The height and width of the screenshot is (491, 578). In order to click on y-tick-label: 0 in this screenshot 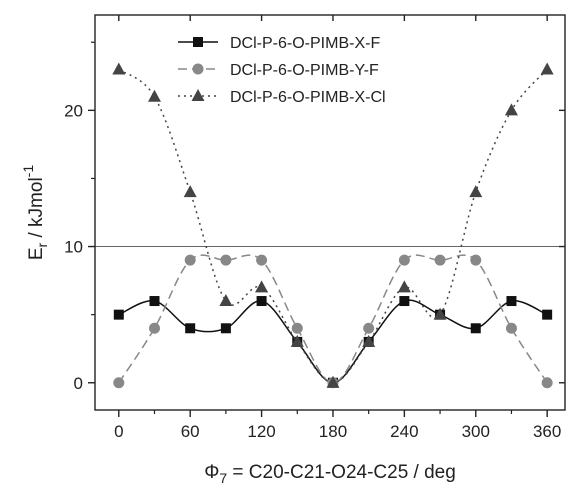, I will do `click(78, 383)`.